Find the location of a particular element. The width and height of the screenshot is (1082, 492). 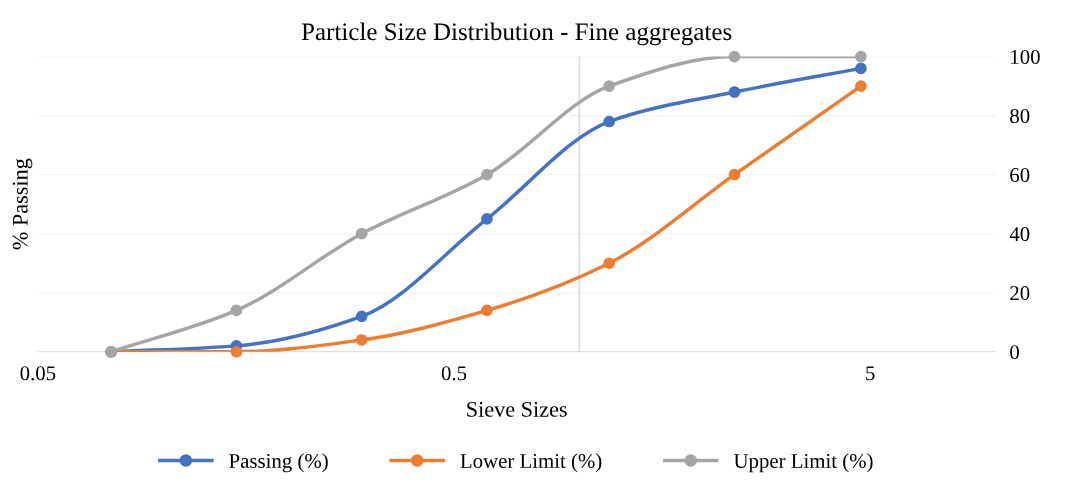

x-tick-label: 0.5 is located at coordinates (454, 373).